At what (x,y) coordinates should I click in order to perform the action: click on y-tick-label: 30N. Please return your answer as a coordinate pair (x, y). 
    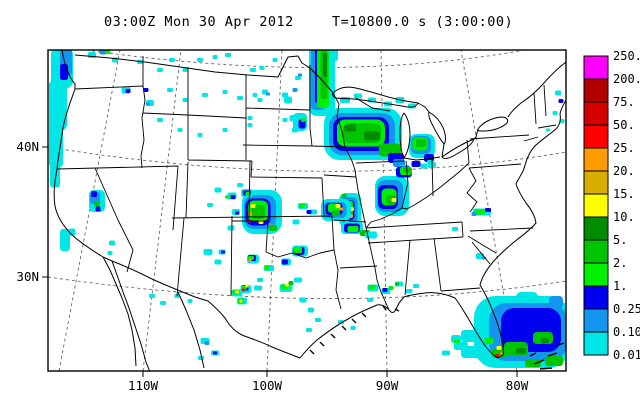
    Looking at the image, I should click on (27, 276).